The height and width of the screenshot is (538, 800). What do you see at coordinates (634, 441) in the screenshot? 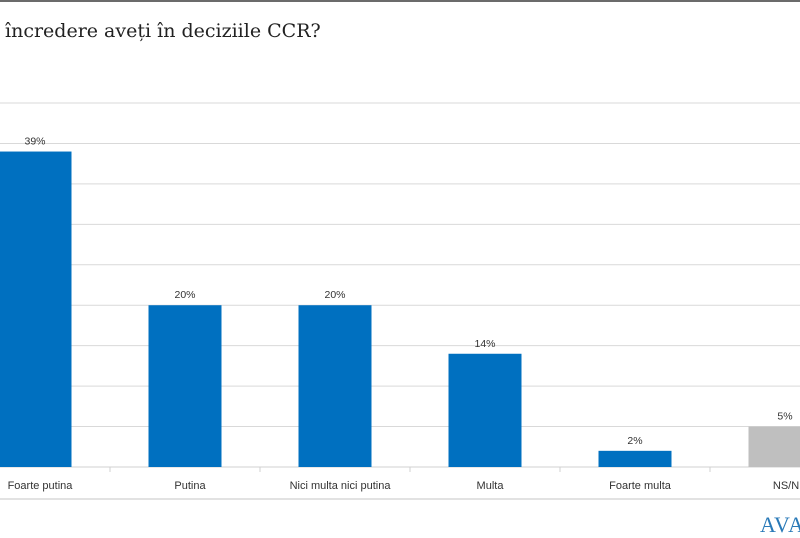
I see `data-label: 2%` at bounding box center [634, 441].